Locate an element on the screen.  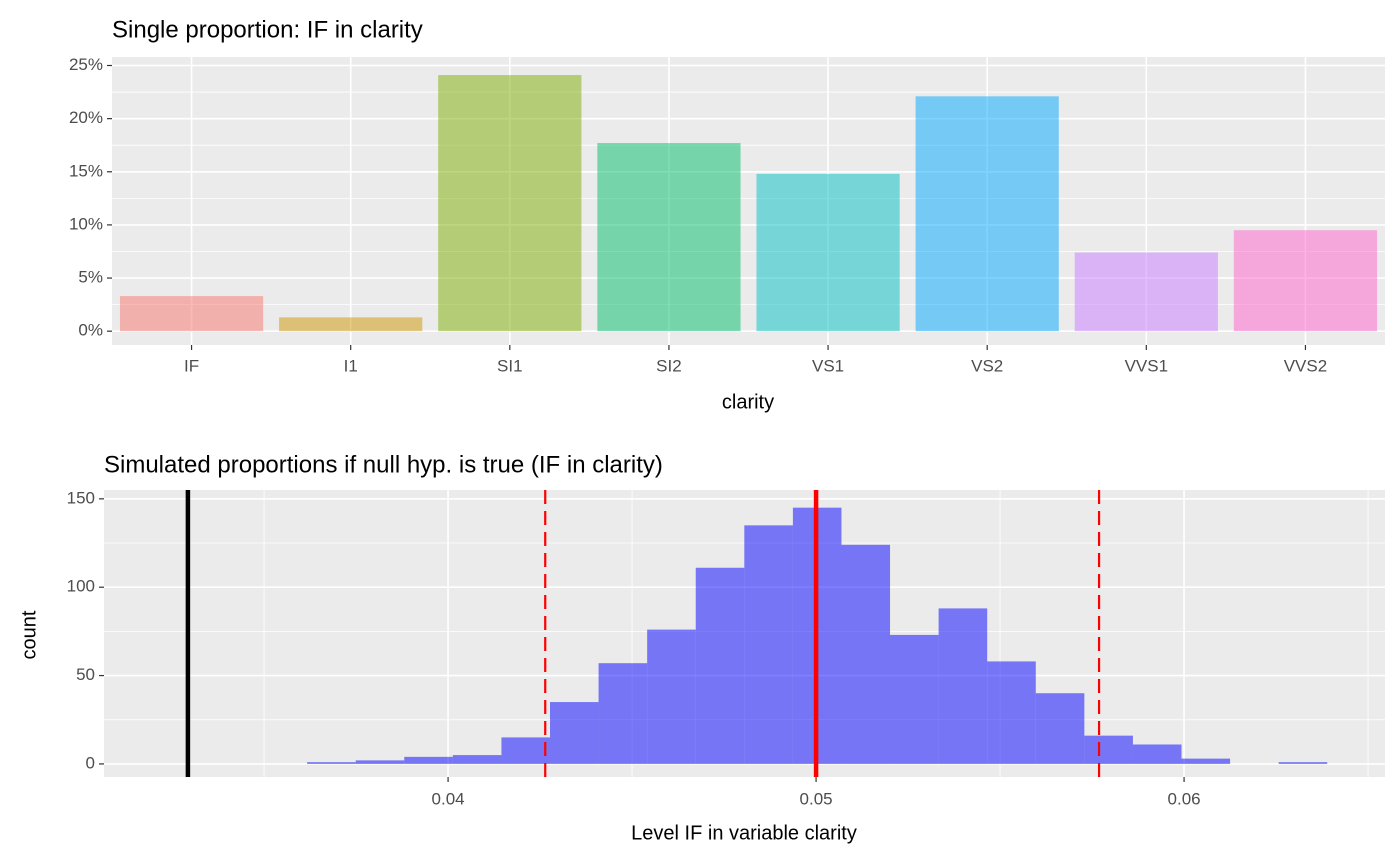
y-tick-label: 10% is located at coordinates (86, 223).